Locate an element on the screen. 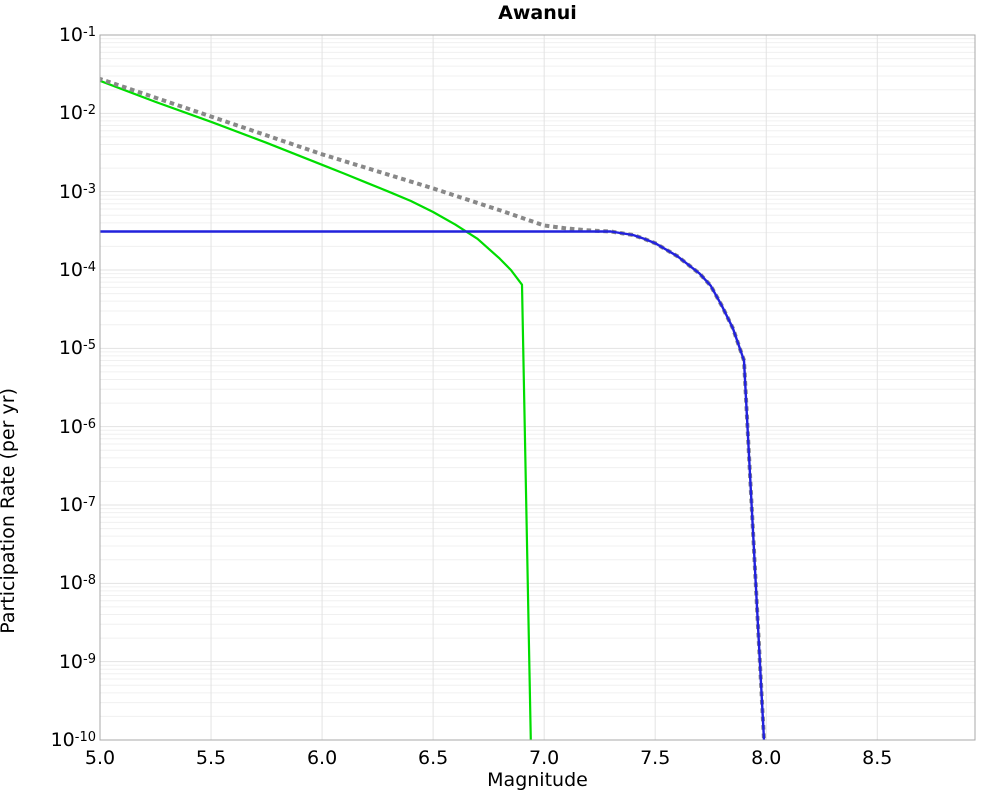 The image size is (1000, 800). x-axis-label: Magnitude is located at coordinates (537, 780).